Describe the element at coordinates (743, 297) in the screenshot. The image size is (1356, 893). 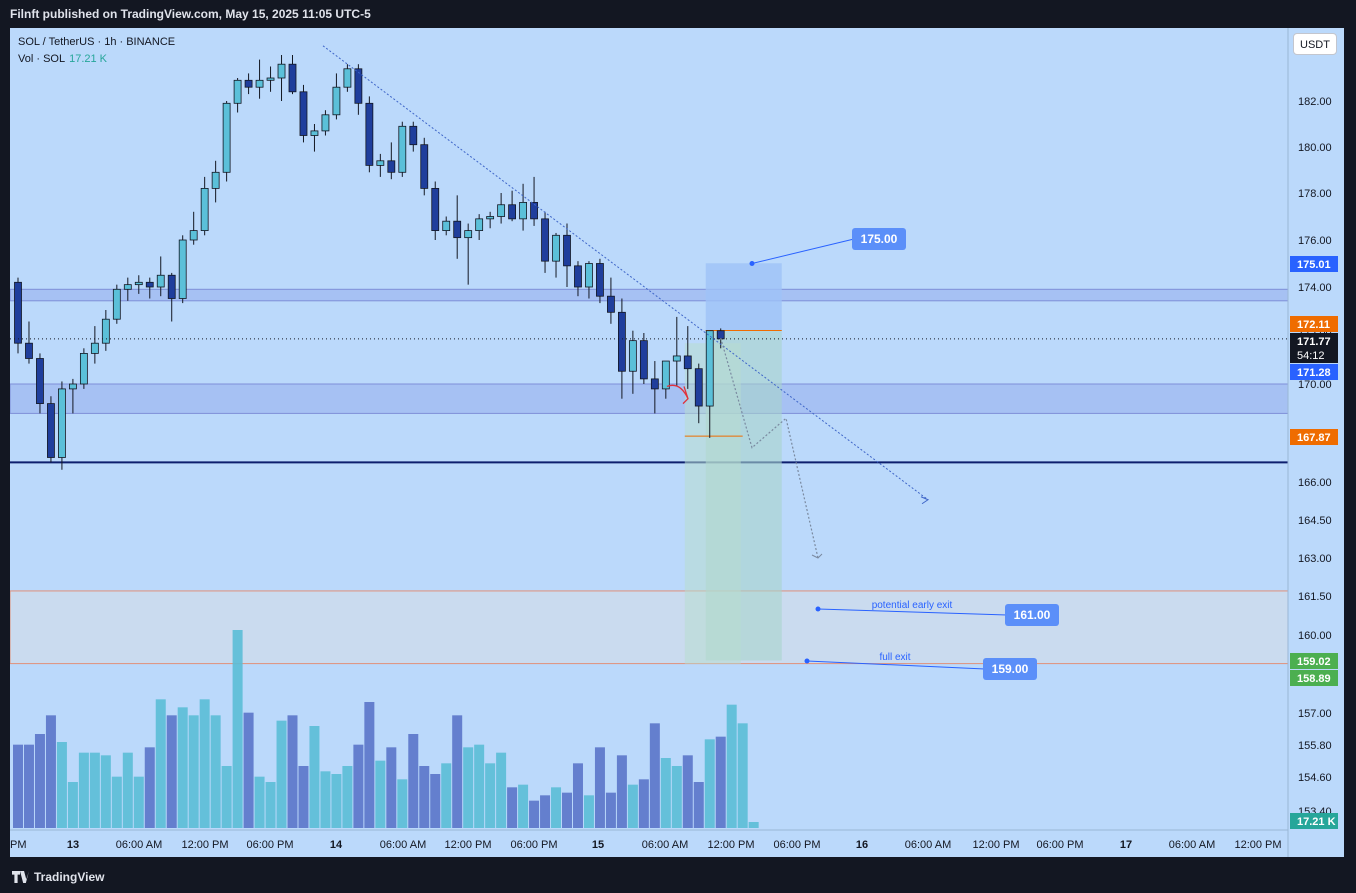
I see `target-box` at that location.